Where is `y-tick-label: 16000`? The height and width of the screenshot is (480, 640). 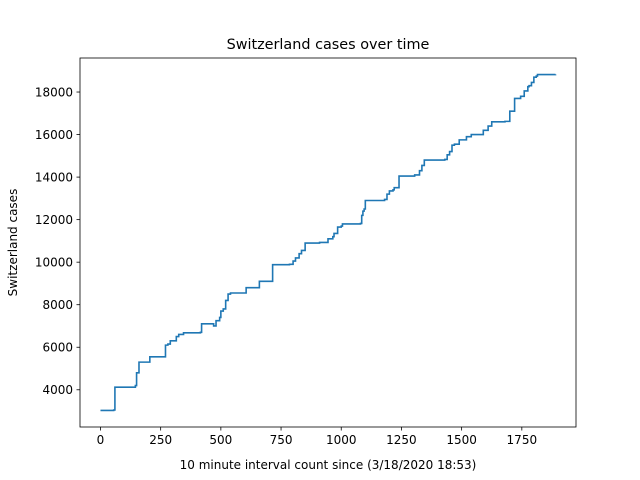
y-tick-label: 16000 is located at coordinates (54, 135).